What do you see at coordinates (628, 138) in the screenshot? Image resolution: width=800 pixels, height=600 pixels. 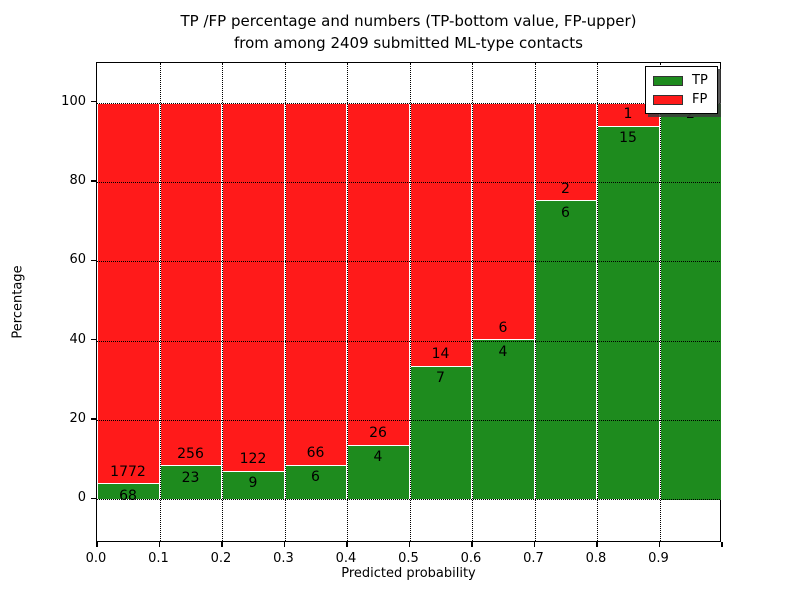 I see `tp-count-label: 15` at bounding box center [628, 138].